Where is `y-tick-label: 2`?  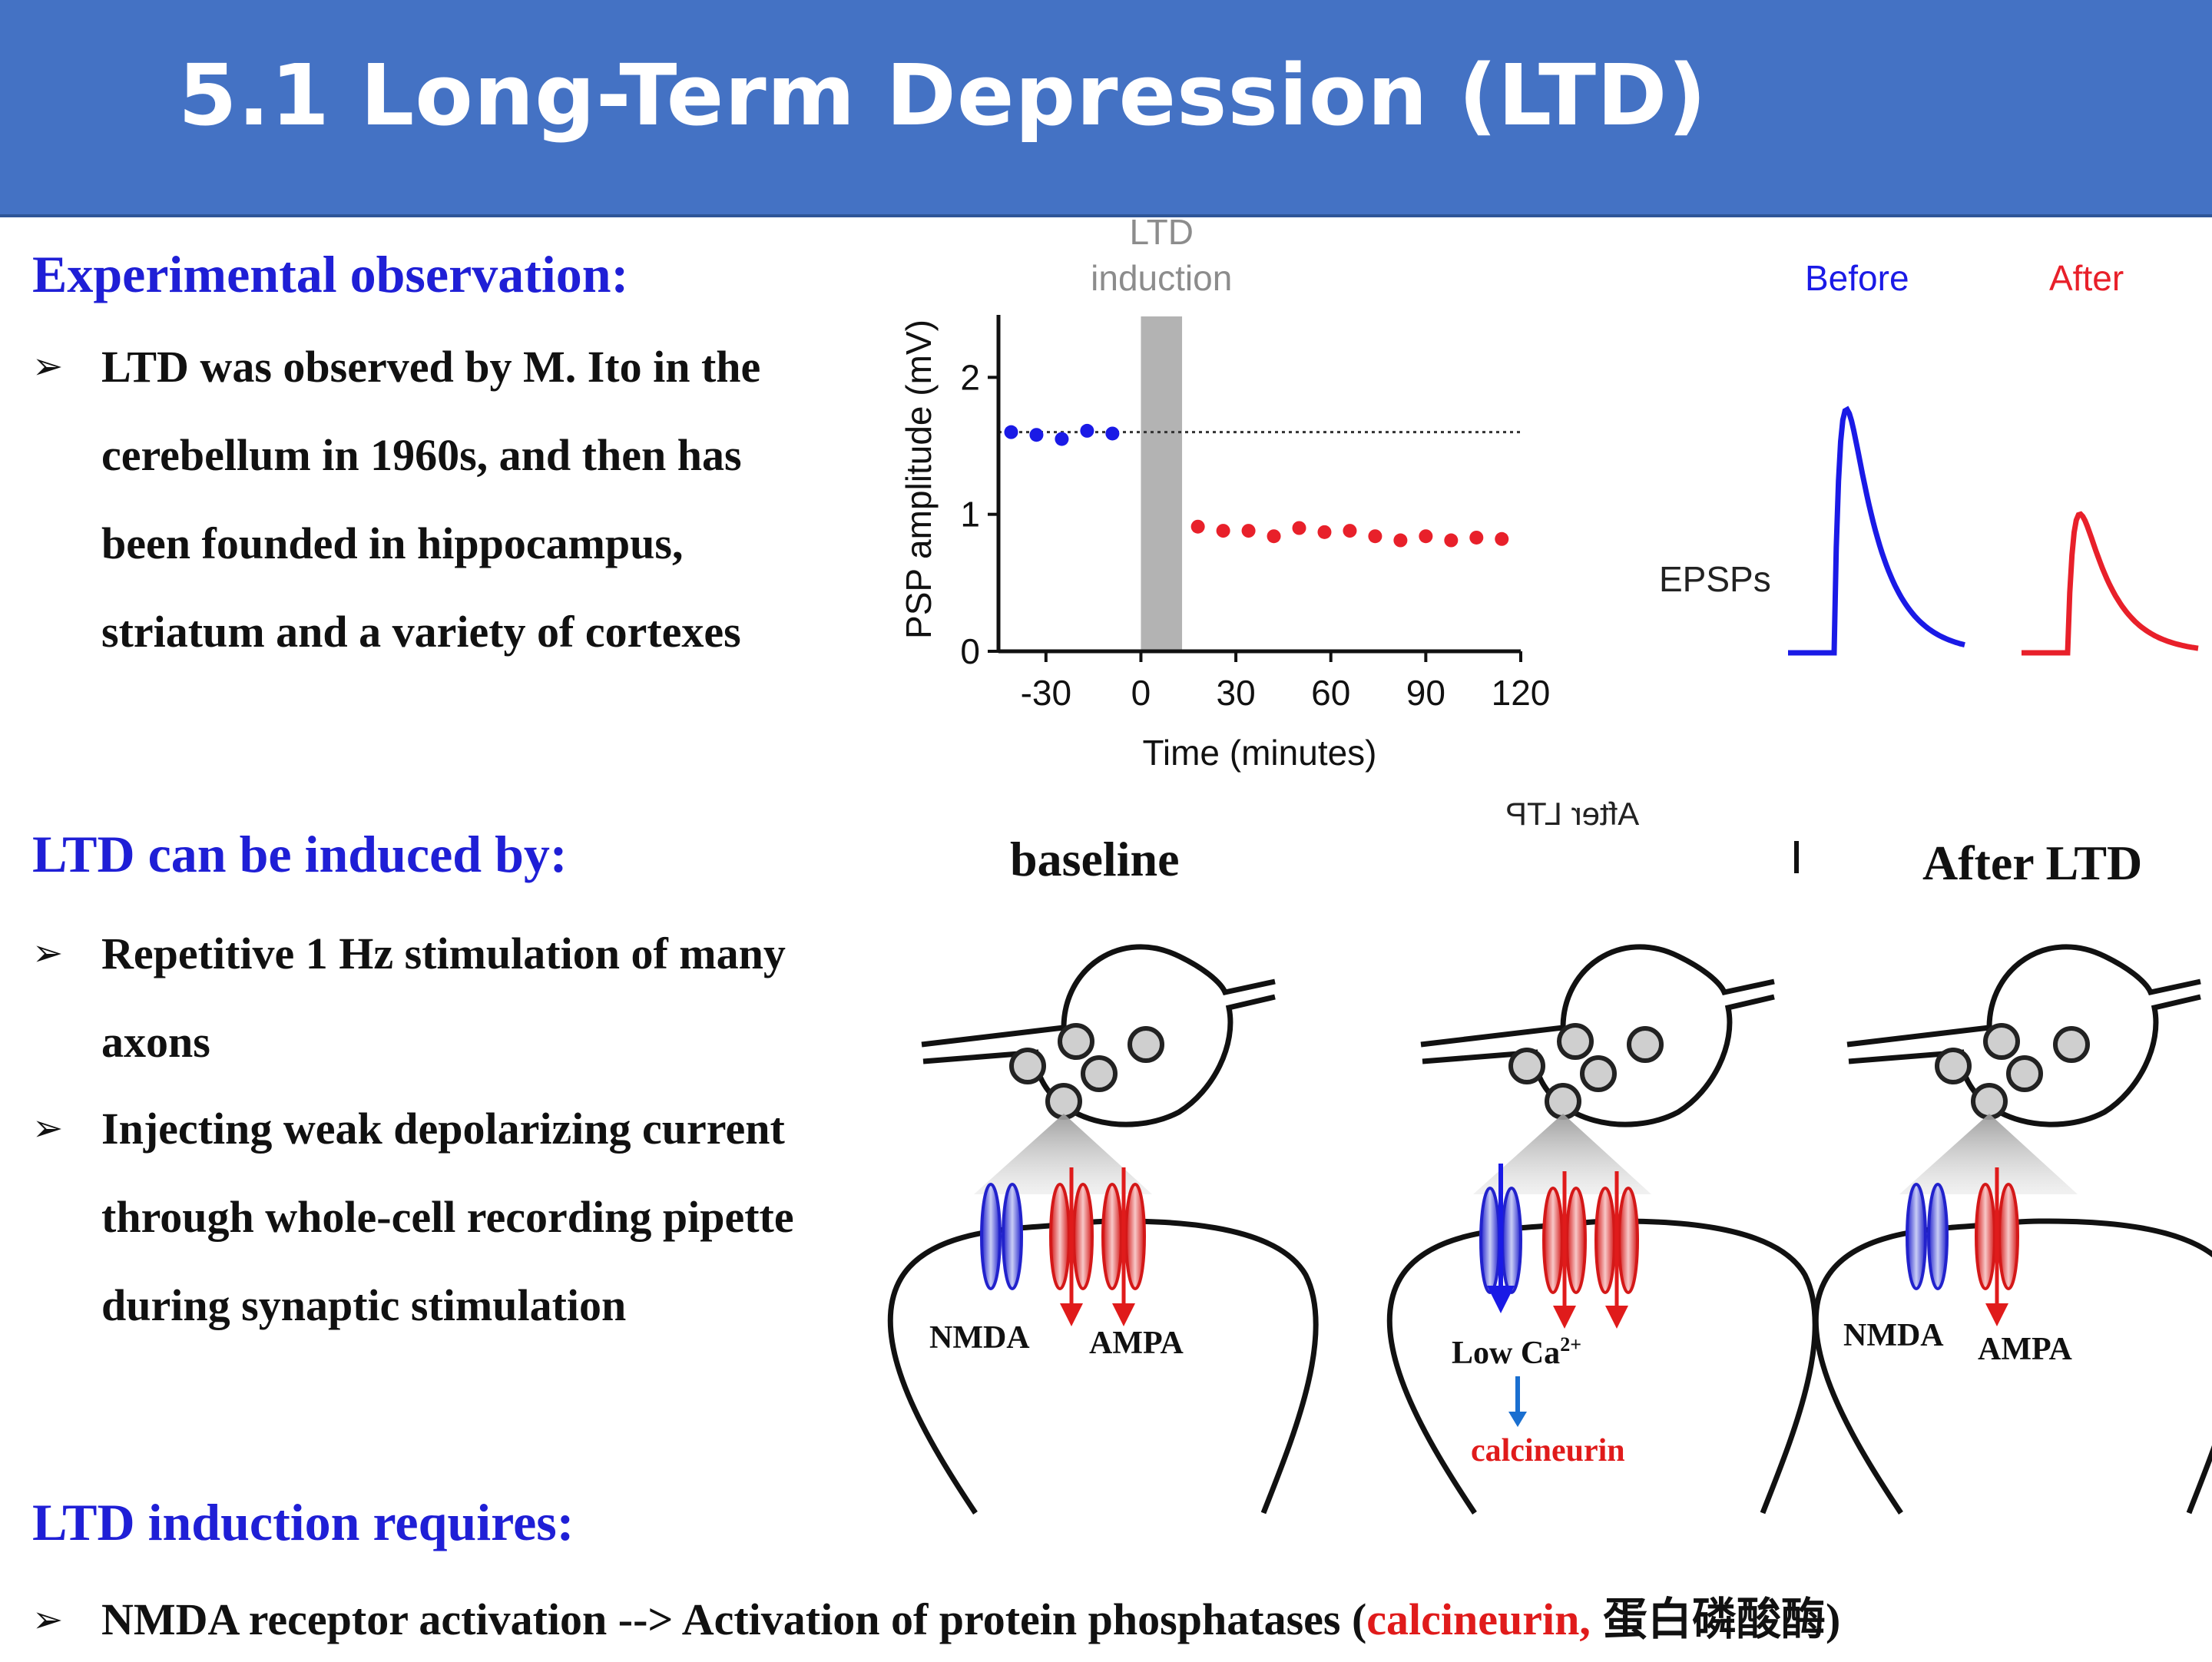 y-tick-label: 2 is located at coordinates (970, 377).